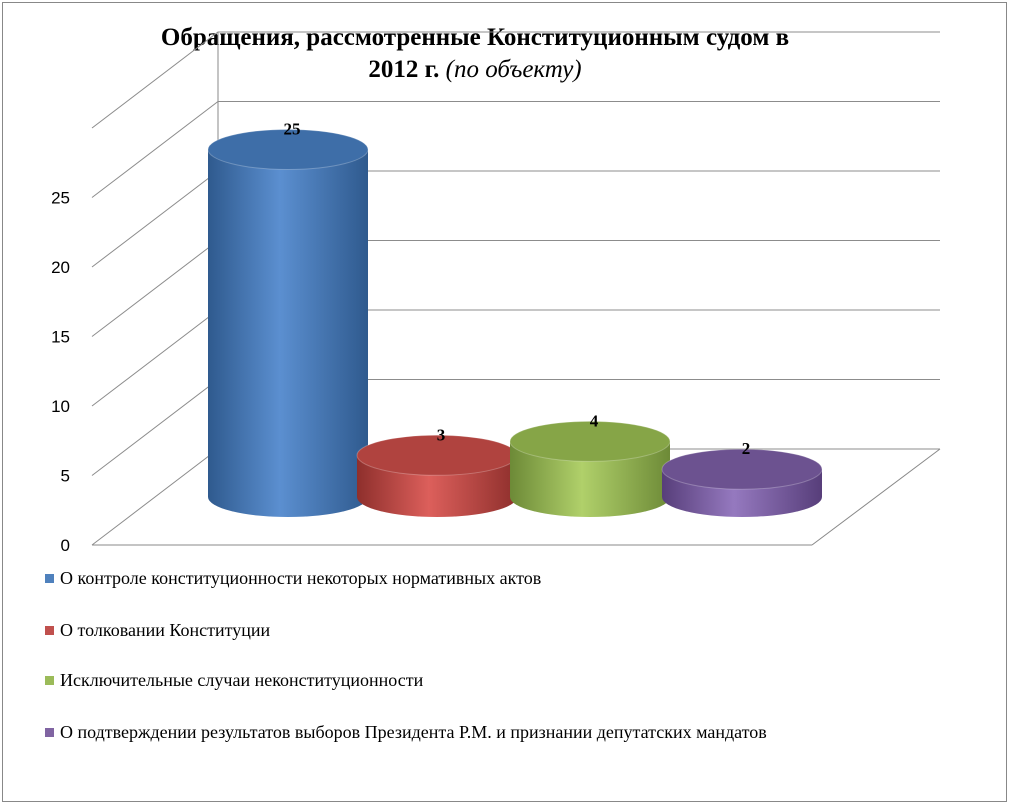 The image size is (1011, 806). What do you see at coordinates (60, 337) in the screenshot?
I see `y-tick-label: 15` at bounding box center [60, 337].